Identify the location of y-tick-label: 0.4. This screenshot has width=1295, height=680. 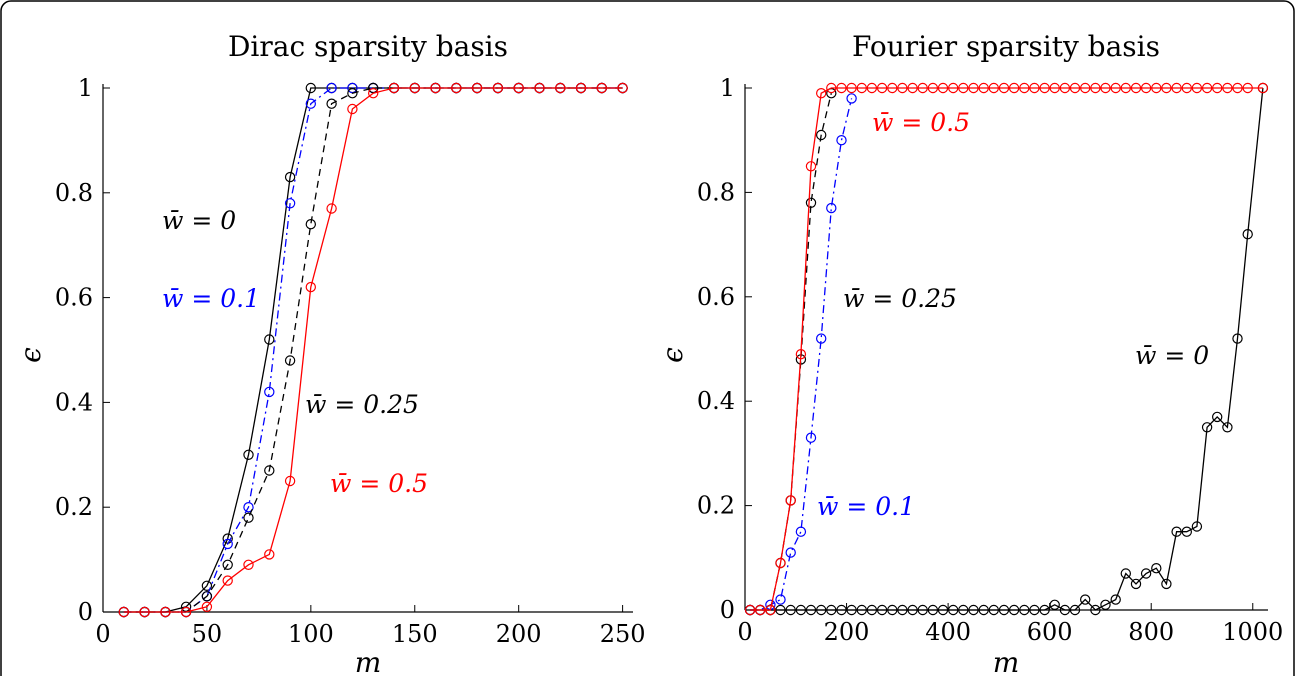
(716, 401).